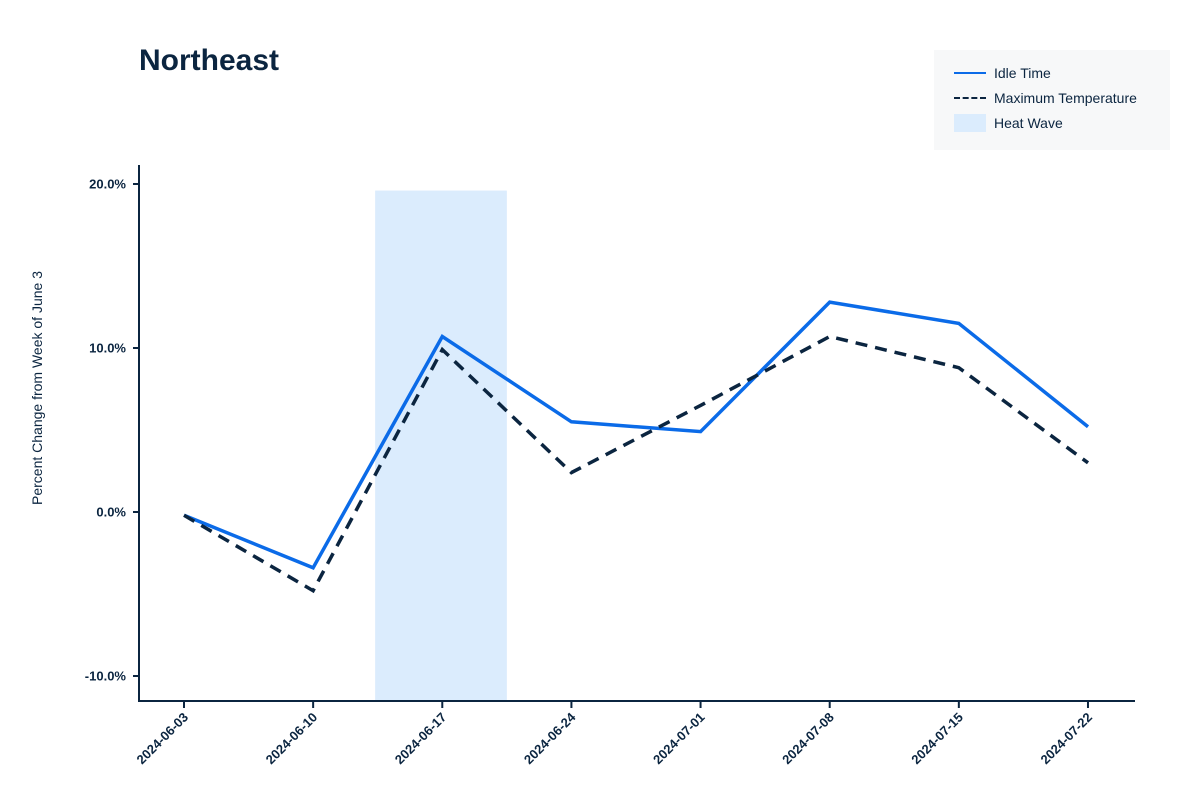 Image resolution: width=1200 pixels, height=801 pixels. I want to click on x-tick-label: 2024-06-03, so click(162, 739).